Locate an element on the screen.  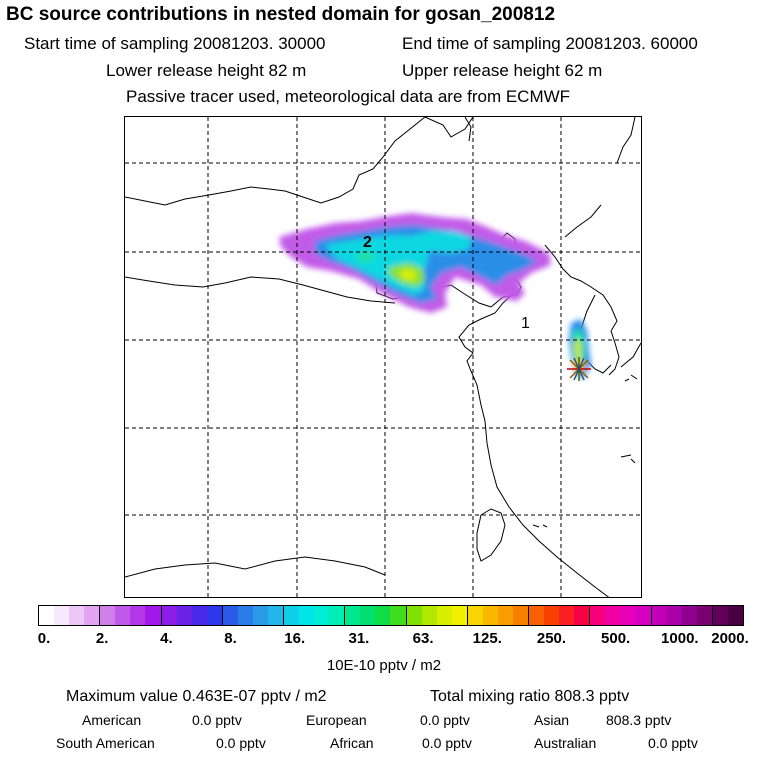
map-label-1: 1 is located at coordinates (525, 323).